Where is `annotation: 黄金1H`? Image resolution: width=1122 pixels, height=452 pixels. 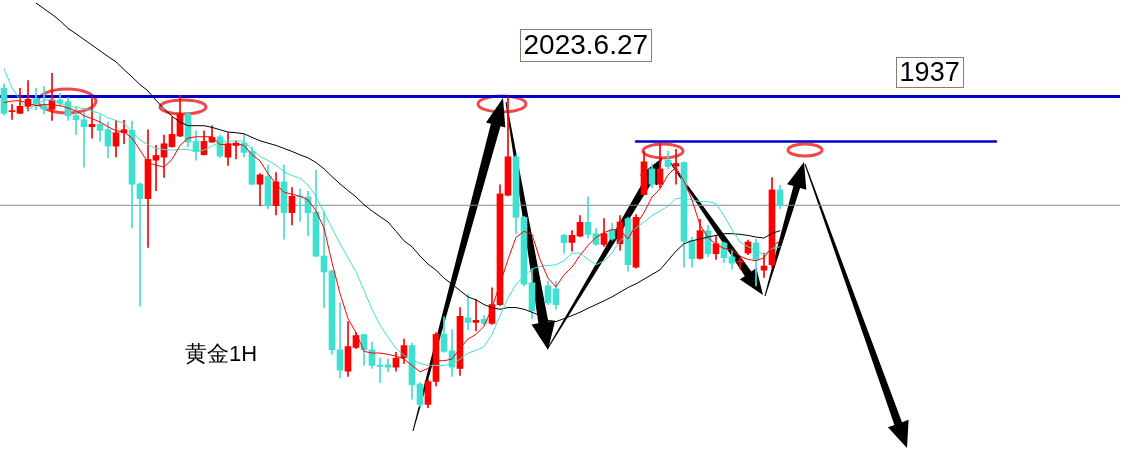
annotation: 黄金1H is located at coordinates (221, 354).